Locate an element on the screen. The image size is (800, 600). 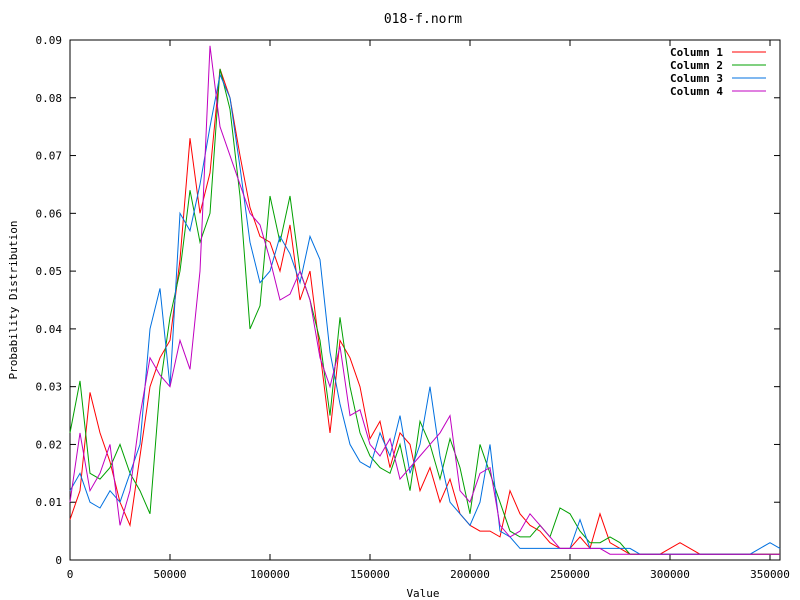
x-tick-label: 250000 is located at coordinates (570, 574).